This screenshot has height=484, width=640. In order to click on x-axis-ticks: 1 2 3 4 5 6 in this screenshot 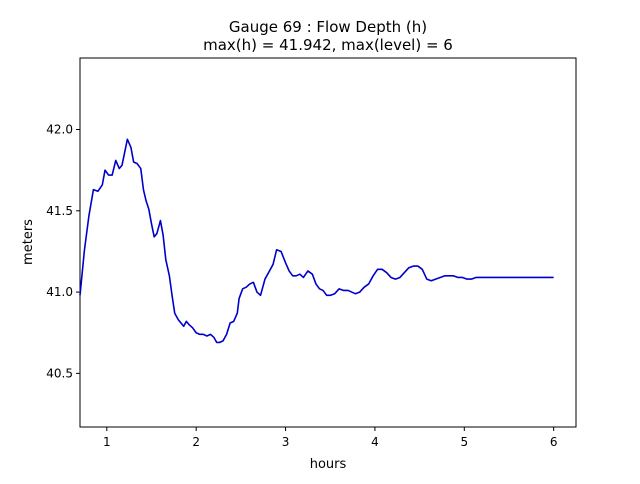, I will do `click(330, 438)`.